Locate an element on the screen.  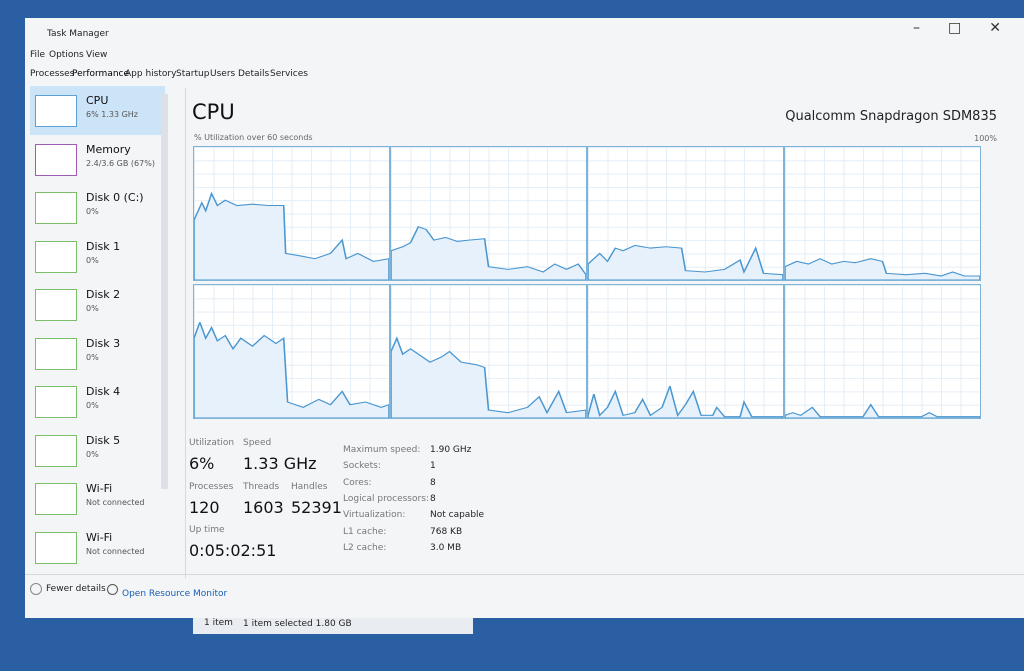
window-title: Task Manager is located at coordinates (78, 34).